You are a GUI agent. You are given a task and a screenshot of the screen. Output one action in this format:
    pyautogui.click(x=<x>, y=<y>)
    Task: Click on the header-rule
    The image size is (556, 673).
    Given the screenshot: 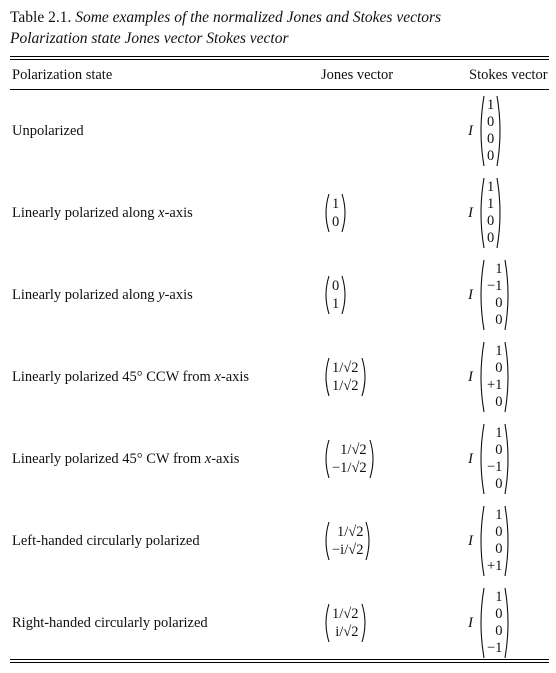 What is the action you would take?
    pyautogui.click(x=279, y=89)
    